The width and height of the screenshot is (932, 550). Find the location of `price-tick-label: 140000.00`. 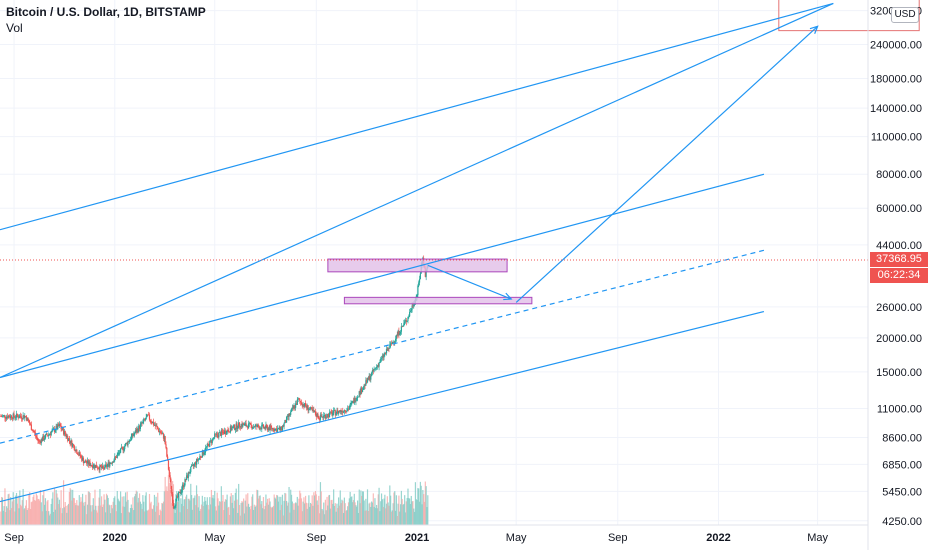

price-tick-label: 140000.00 is located at coordinates (896, 109).